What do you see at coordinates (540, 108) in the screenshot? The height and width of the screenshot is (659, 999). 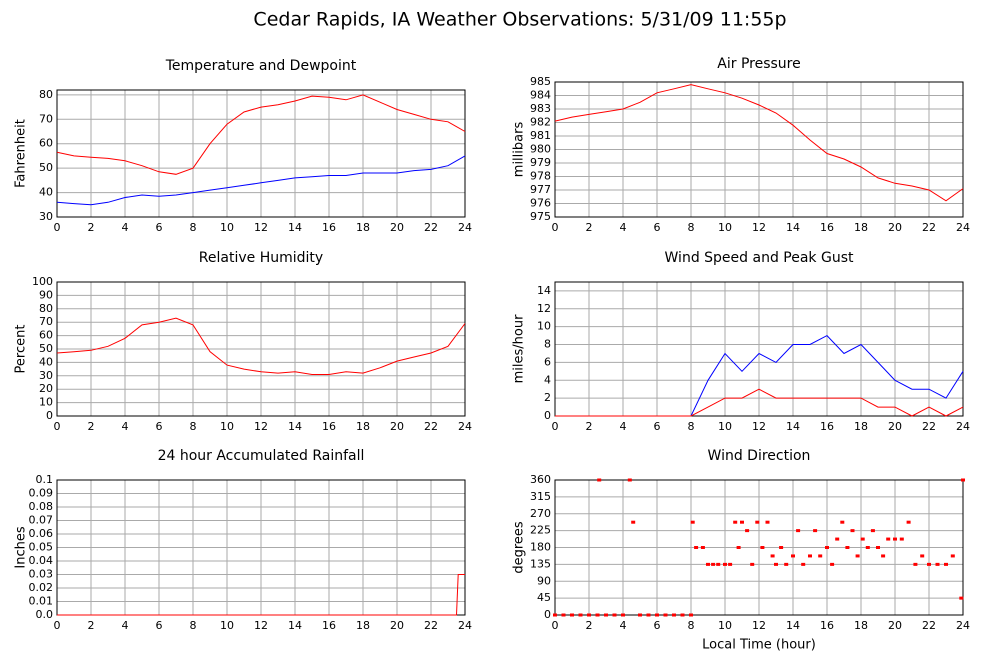 I see `y-tick-label: 983` at bounding box center [540, 108].